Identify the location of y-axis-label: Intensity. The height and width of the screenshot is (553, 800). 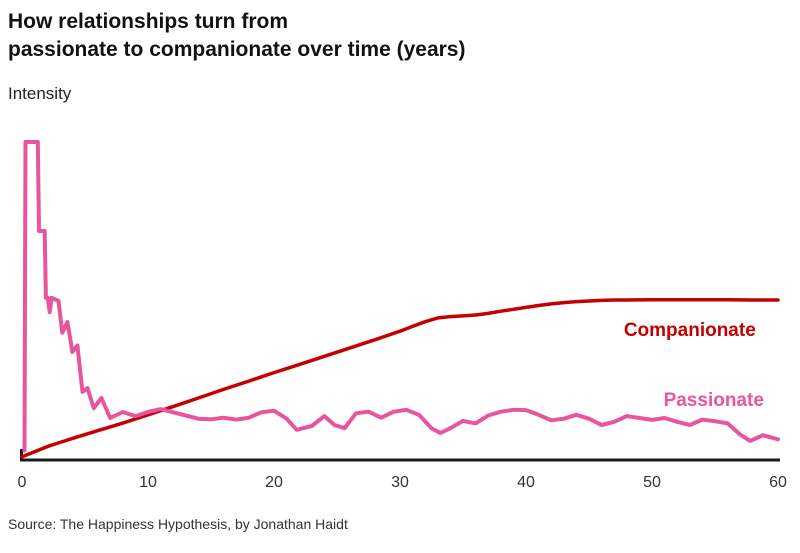
(40, 93).